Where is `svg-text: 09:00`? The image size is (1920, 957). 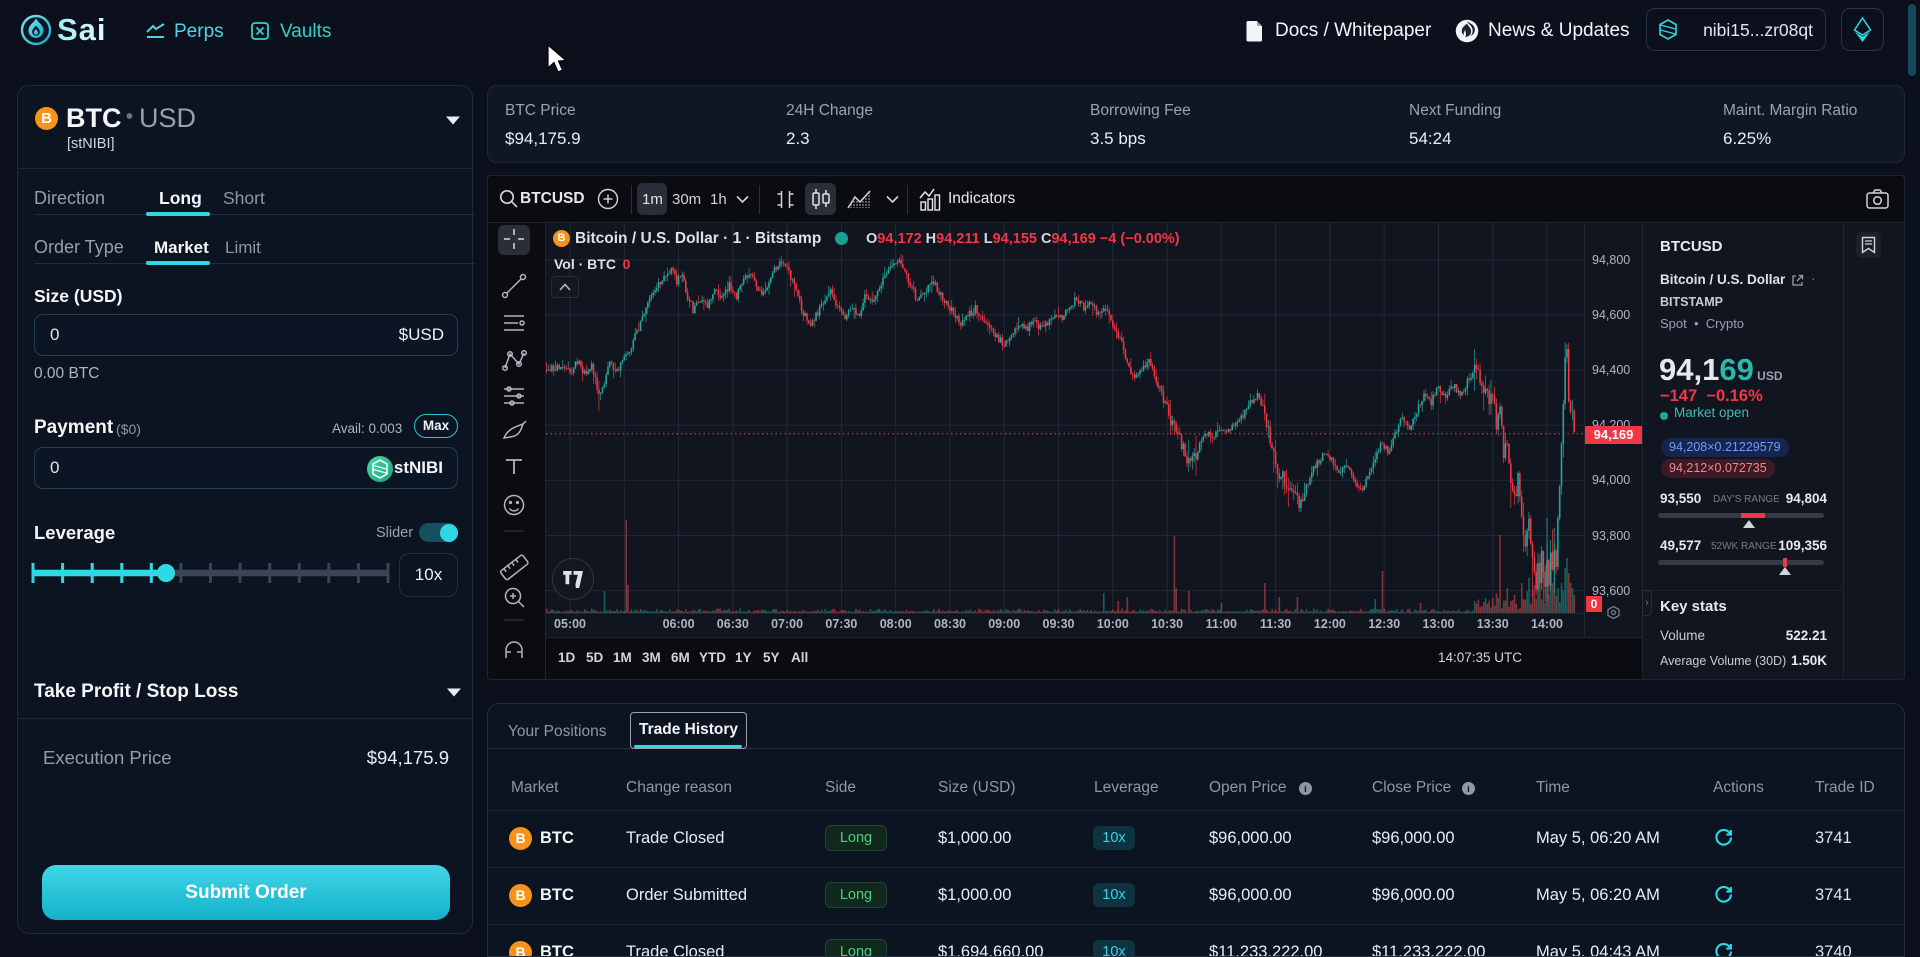 svg-text: 09:00 is located at coordinates (1004, 624).